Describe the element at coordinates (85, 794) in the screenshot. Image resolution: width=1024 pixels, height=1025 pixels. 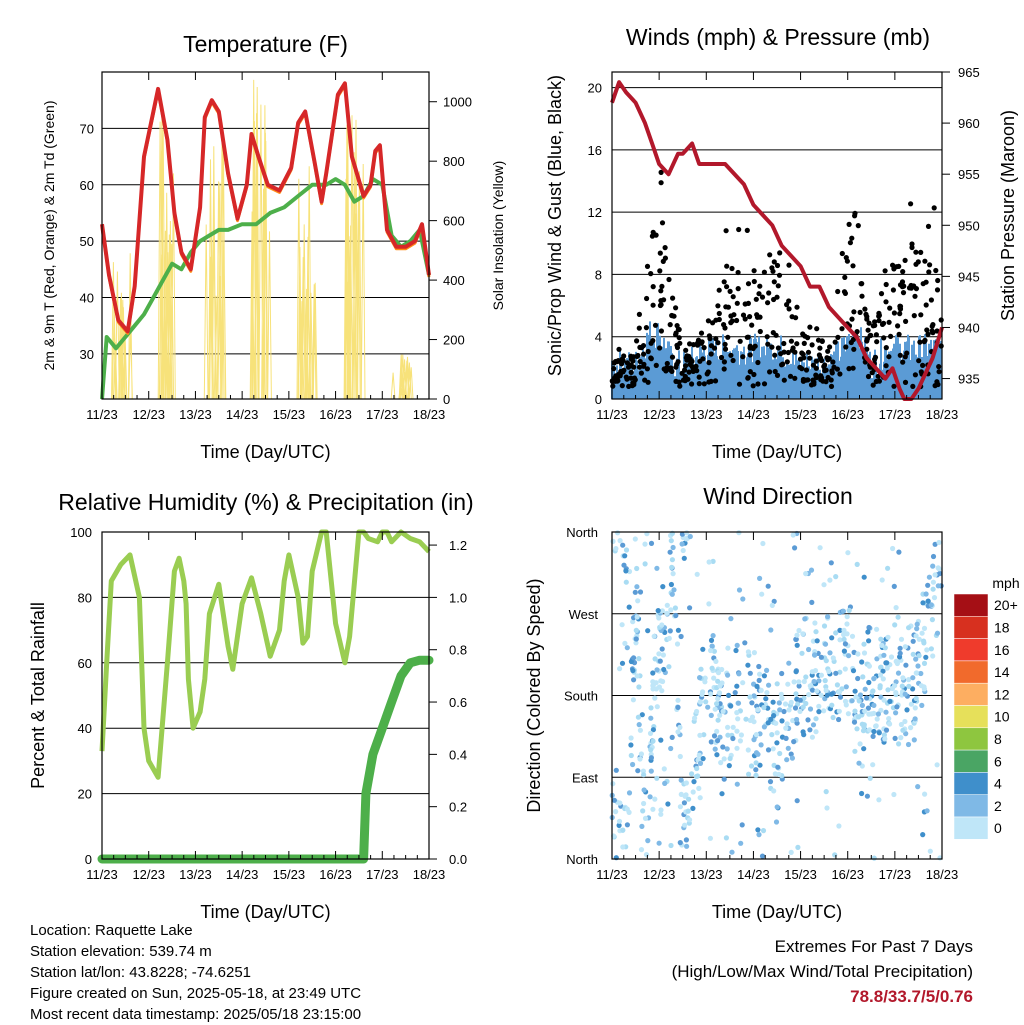
I see `y-tick-label-3-1: 20` at that location.